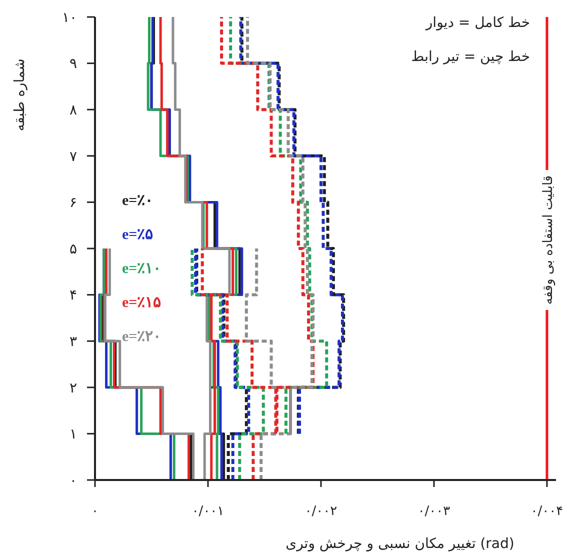 Image resolution: width=587 pixels, height=558 pixels. I want to click on ref-line-label: قابلیت استفاده بی وقفه, so click(548, 240).